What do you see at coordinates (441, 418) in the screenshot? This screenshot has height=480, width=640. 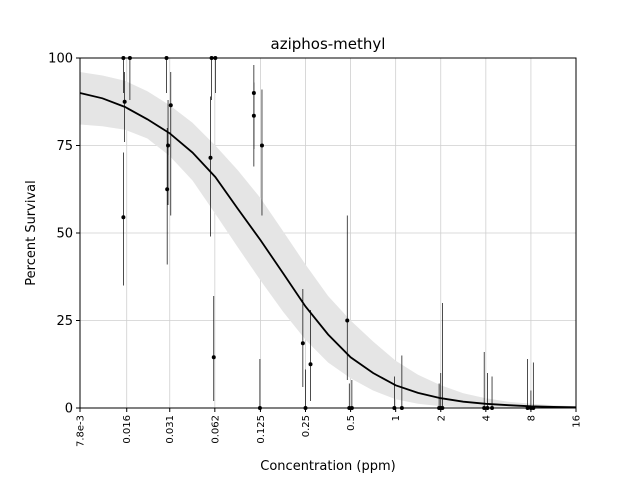 I see `x-tick-label: 2` at bounding box center [441, 418].